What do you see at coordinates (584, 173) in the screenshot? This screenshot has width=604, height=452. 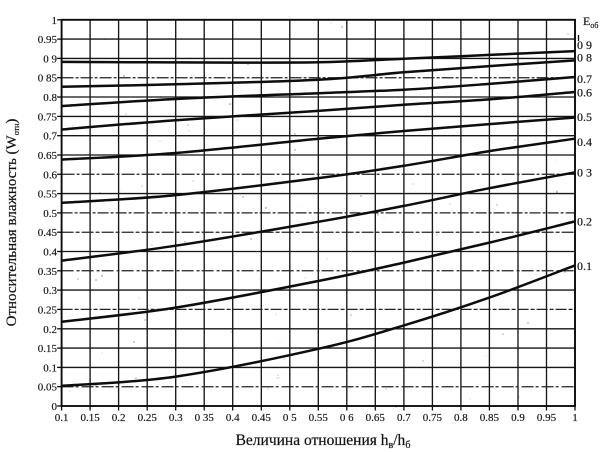 I see `svg-text: 0 3` at bounding box center [584, 173].